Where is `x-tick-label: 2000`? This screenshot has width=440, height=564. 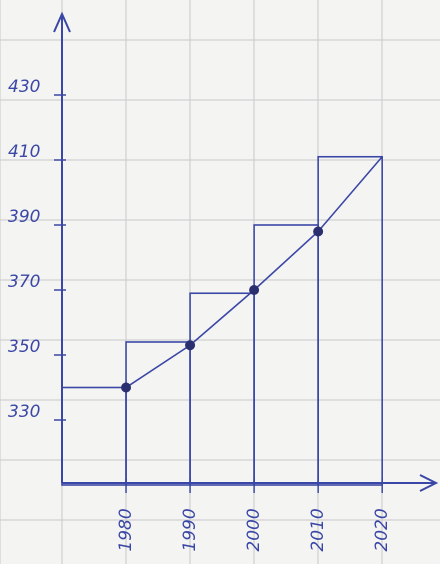
x-tick-label: 2000 is located at coordinates (254, 529).